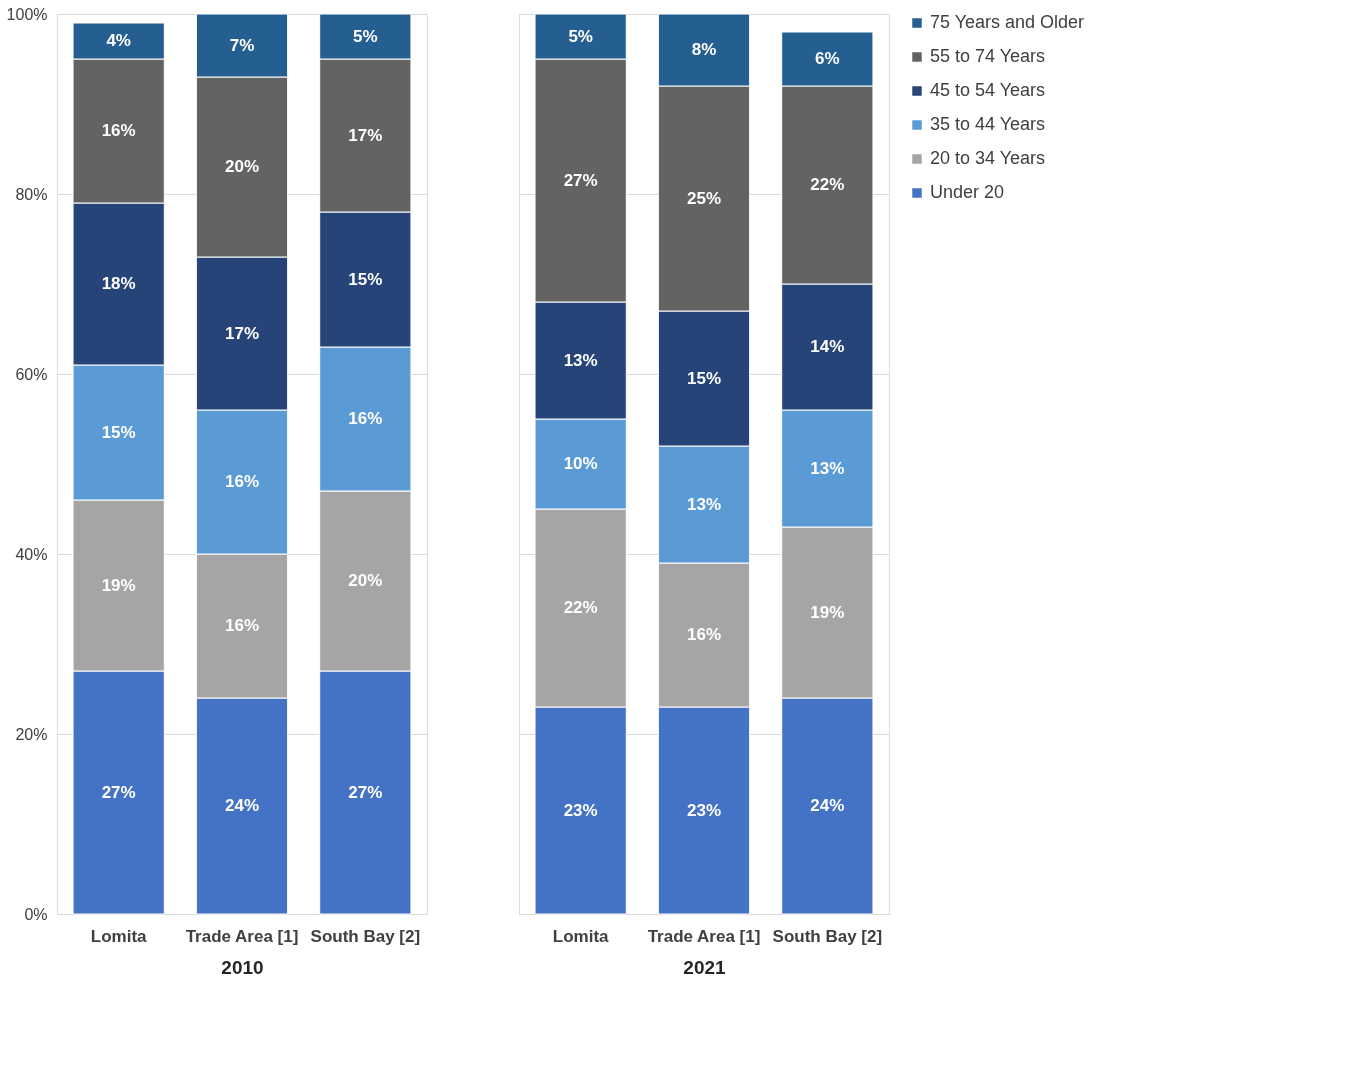 This screenshot has height=1091, width=1351. What do you see at coordinates (967, 192) in the screenshot?
I see `legend-label: Under 20` at bounding box center [967, 192].